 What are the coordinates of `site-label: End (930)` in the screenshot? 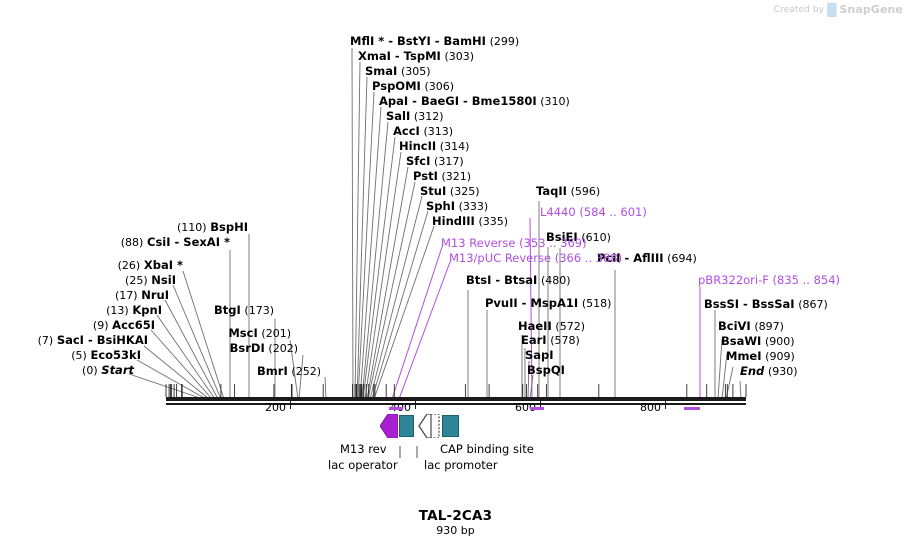 It's located at (769, 371).